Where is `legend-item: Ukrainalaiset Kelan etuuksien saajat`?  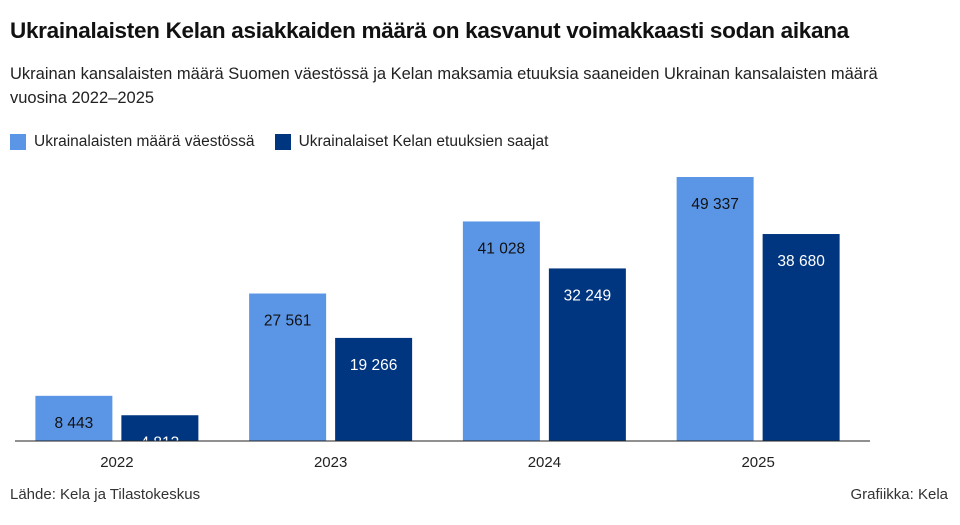 legend-item: Ukrainalaiset Kelan etuuksien saajat is located at coordinates (411, 142).